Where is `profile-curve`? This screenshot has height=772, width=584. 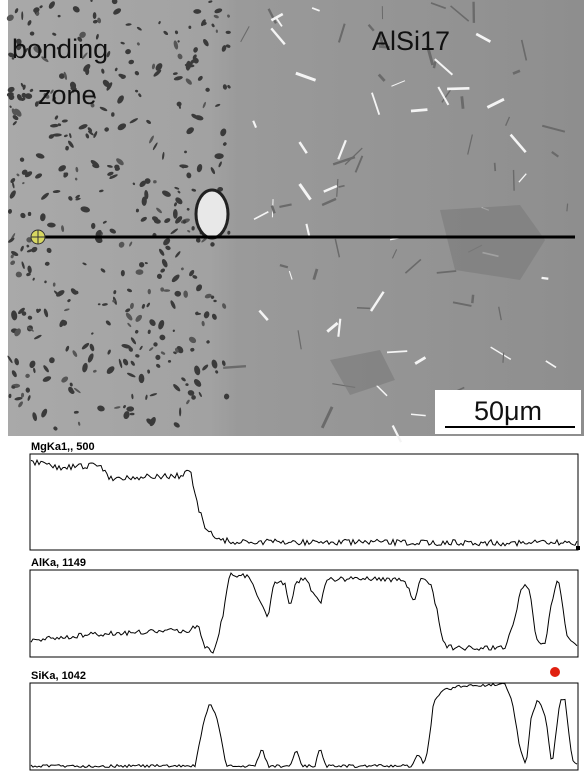 profile-curve is located at coordinates (304, 725).